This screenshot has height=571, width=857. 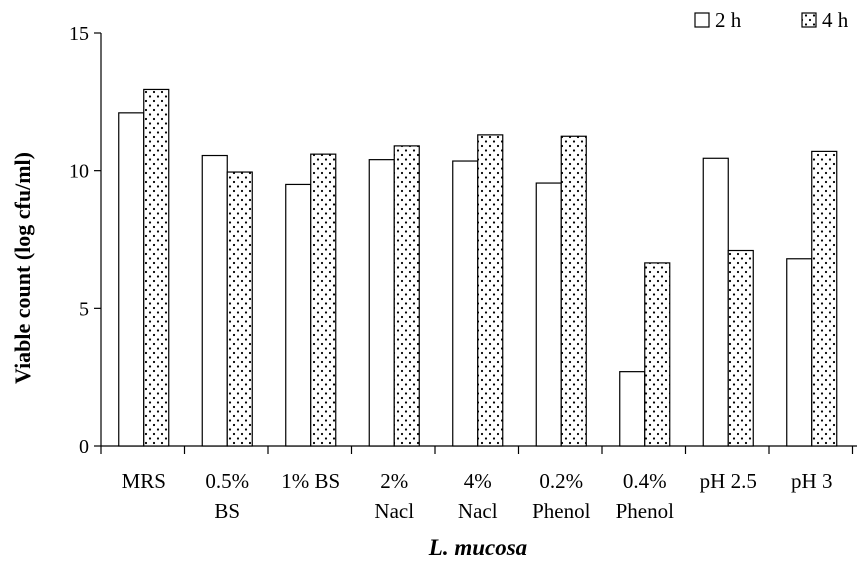 What do you see at coordinates (835, 20) in the screenshot?
I see `legend-label: 4 h` at bounding box center [835, 20].